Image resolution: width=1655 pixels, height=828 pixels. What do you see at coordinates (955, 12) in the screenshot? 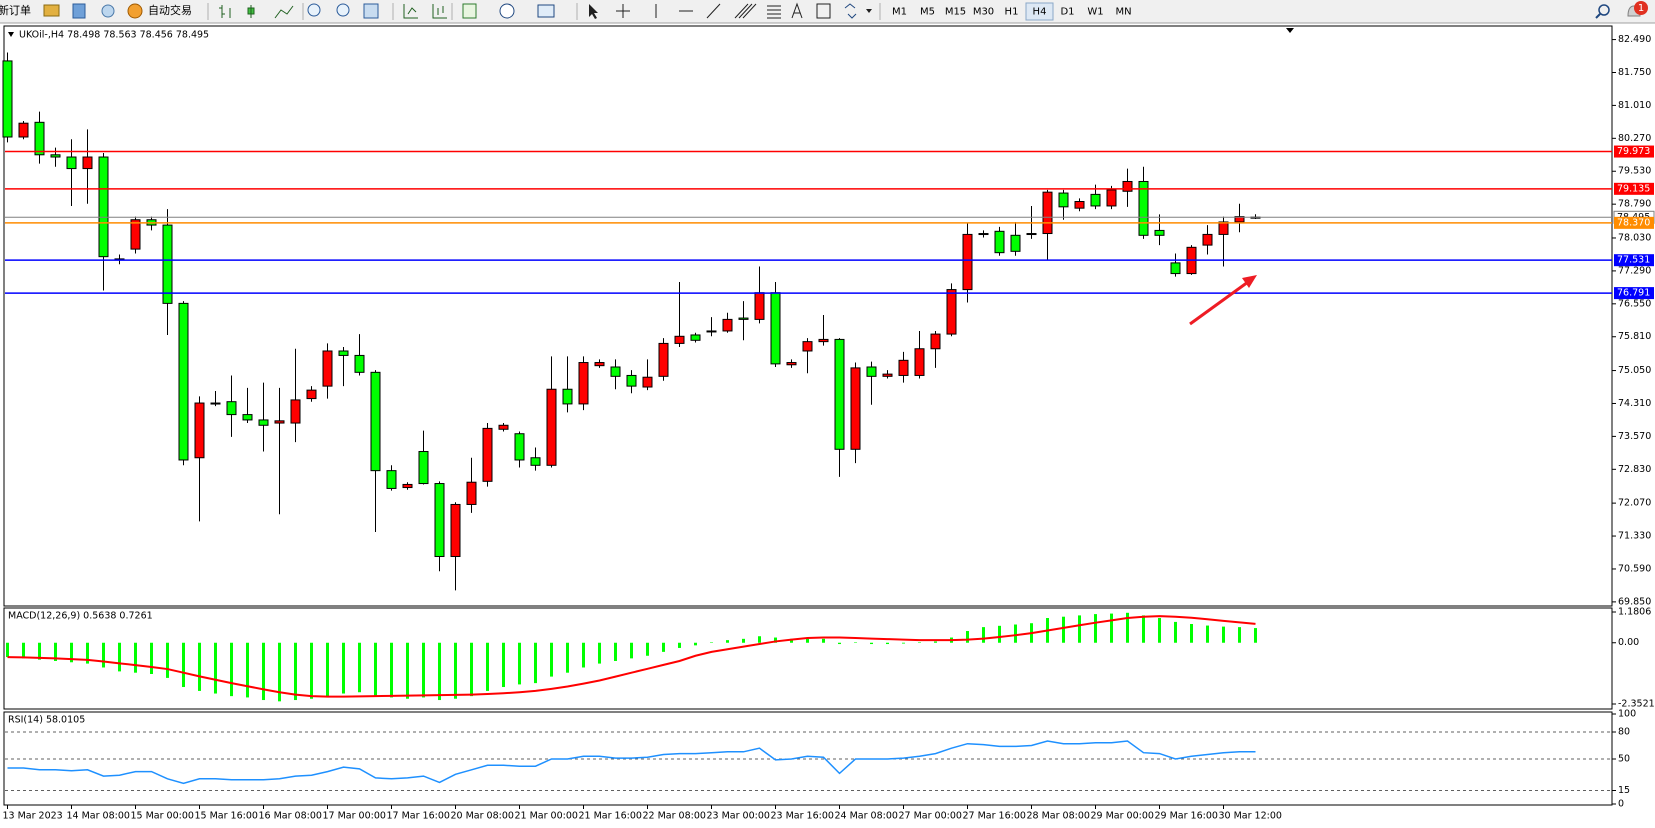
I see `timeframe-button: M15` at bounding box center [955, 12].